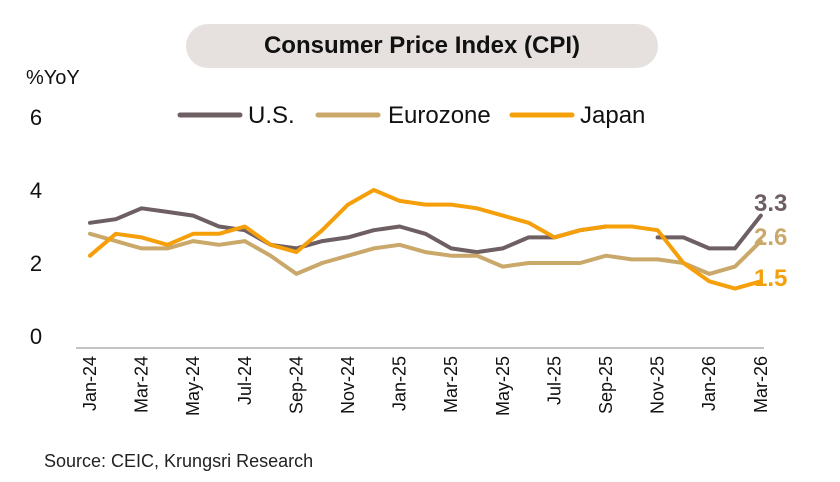 The height and width of the screenshot is (482, 840). I want to click on x-tick-label: Sep-25, so click(606, 385).